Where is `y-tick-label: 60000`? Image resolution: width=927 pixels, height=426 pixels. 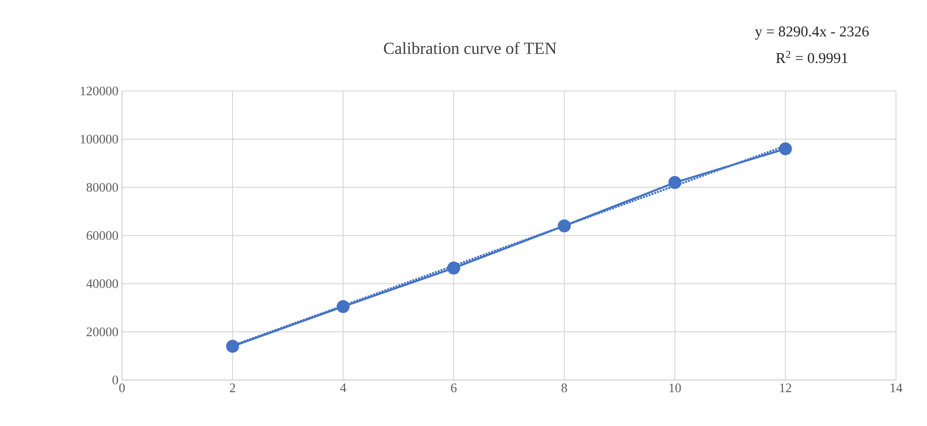 y-tick-label: 60000 is located at coordinates (102, 235).